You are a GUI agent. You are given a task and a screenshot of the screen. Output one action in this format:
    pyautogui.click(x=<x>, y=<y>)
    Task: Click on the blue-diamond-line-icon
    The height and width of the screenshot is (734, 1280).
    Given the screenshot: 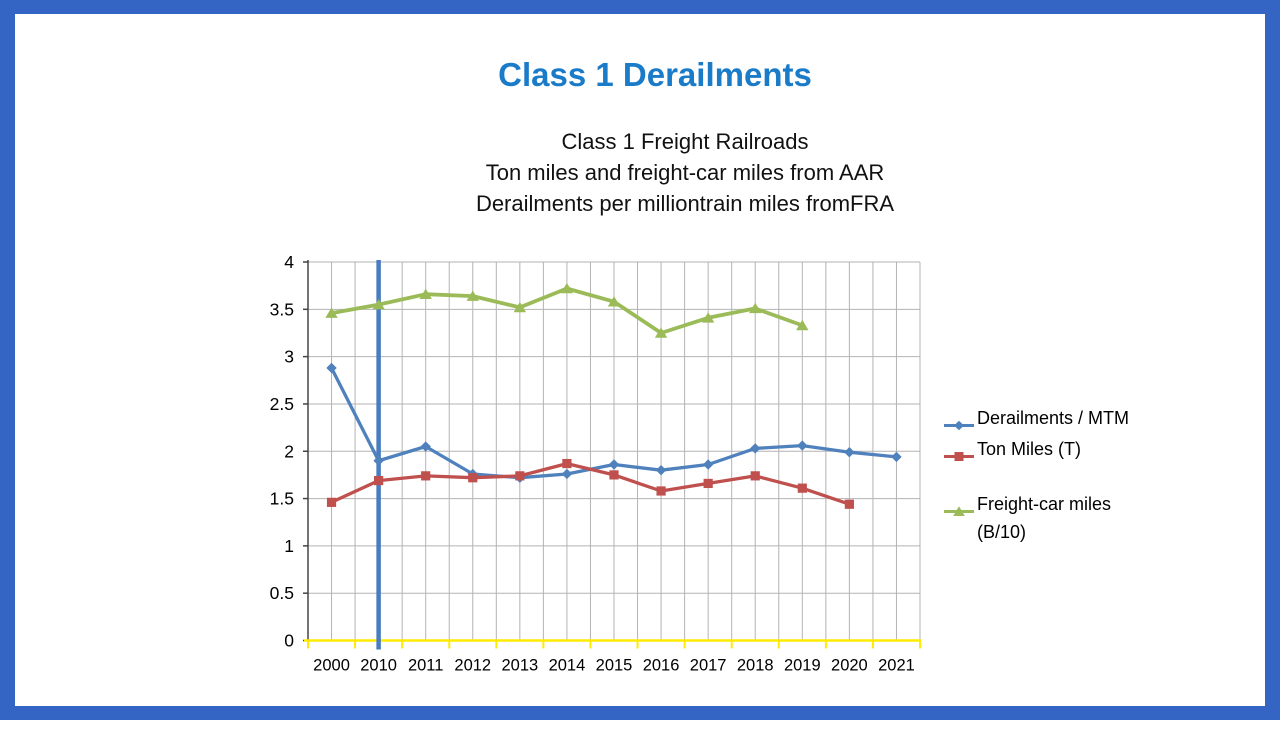 What is the action you would take?
    pyautogui.click(x=959, y=421)
    